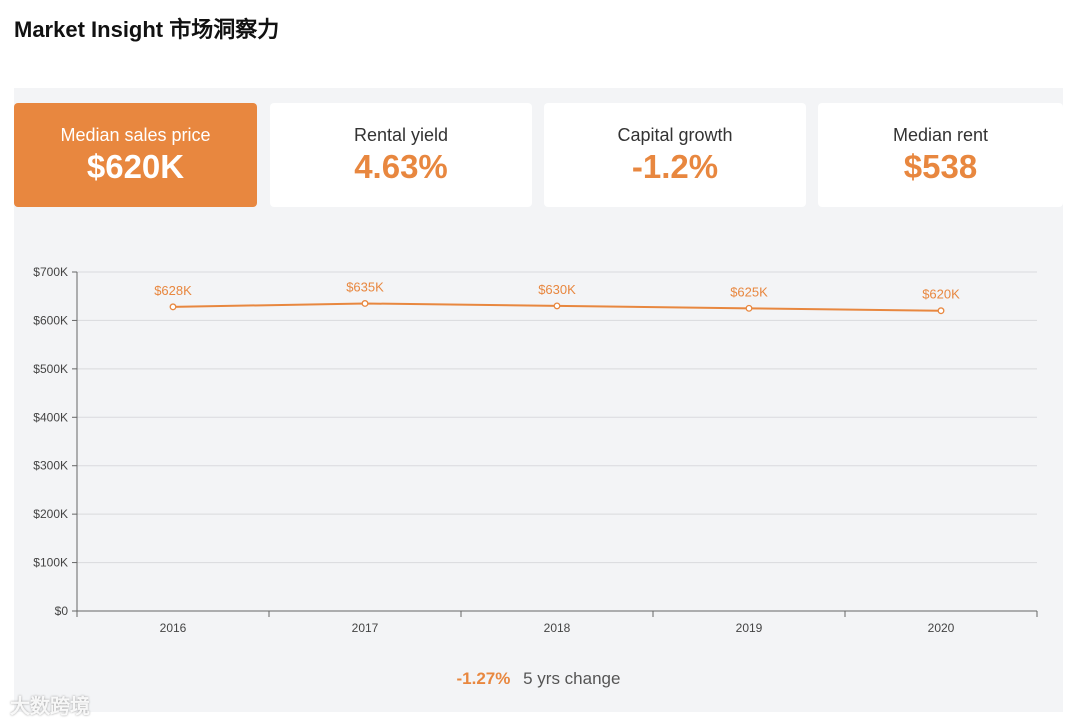  What do you see at coordinates (50, 707) in the screenshot?
I see `watermark: 大数跨境` at bounding box center [50, 707].